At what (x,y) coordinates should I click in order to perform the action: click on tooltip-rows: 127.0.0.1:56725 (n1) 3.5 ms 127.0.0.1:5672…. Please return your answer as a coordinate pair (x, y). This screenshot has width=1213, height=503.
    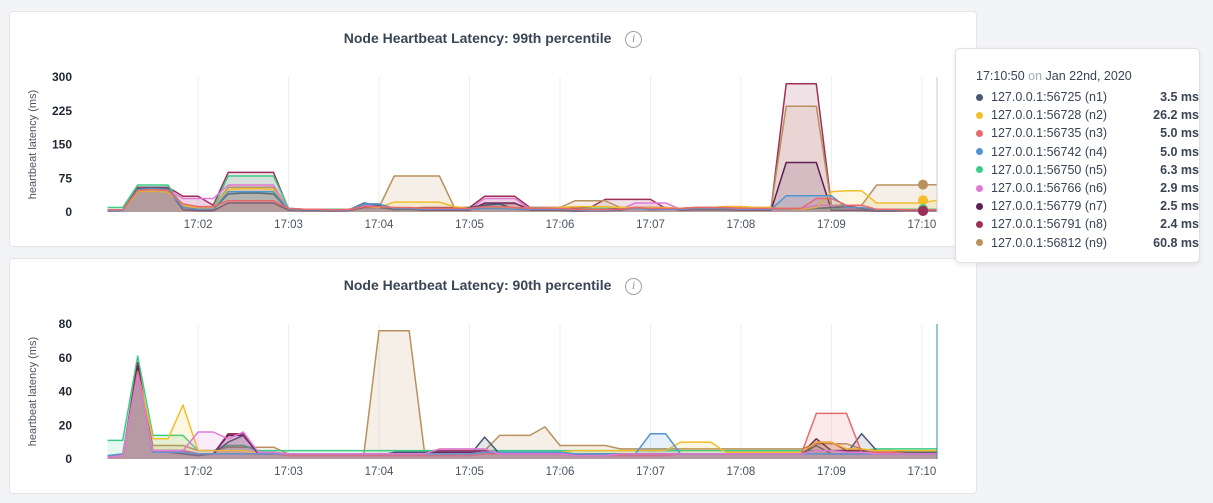
    Looking at the image, I should click on (1087, 170).